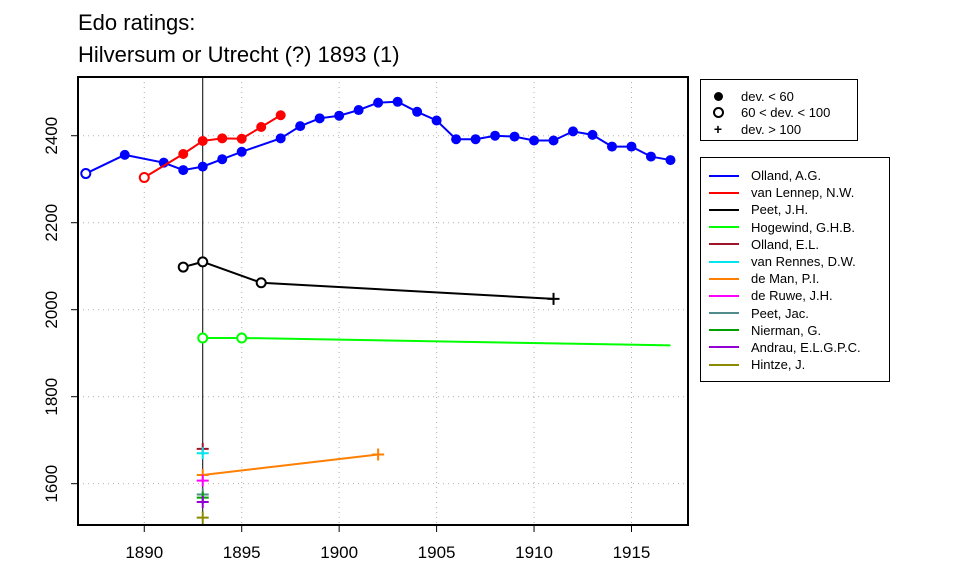  What do you see at coordinates (799, 209) in the screenshot?
I see `legend-item: Peet, J.H.` at bounding box center [799, 209].